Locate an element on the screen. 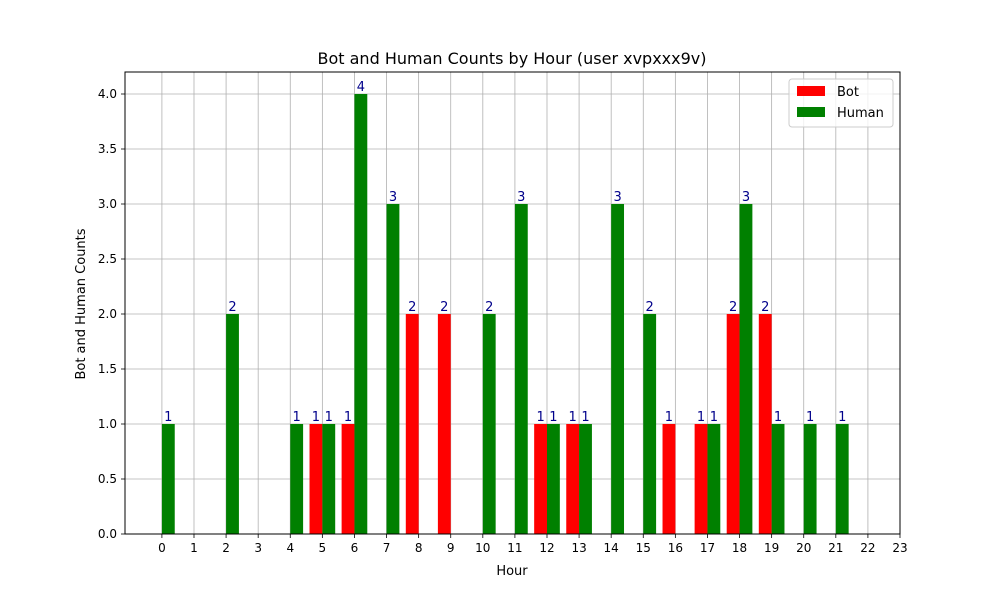 This screenshot has width=1000, height=600. x-tick-label: 12 is located at coordinates (546, 548).